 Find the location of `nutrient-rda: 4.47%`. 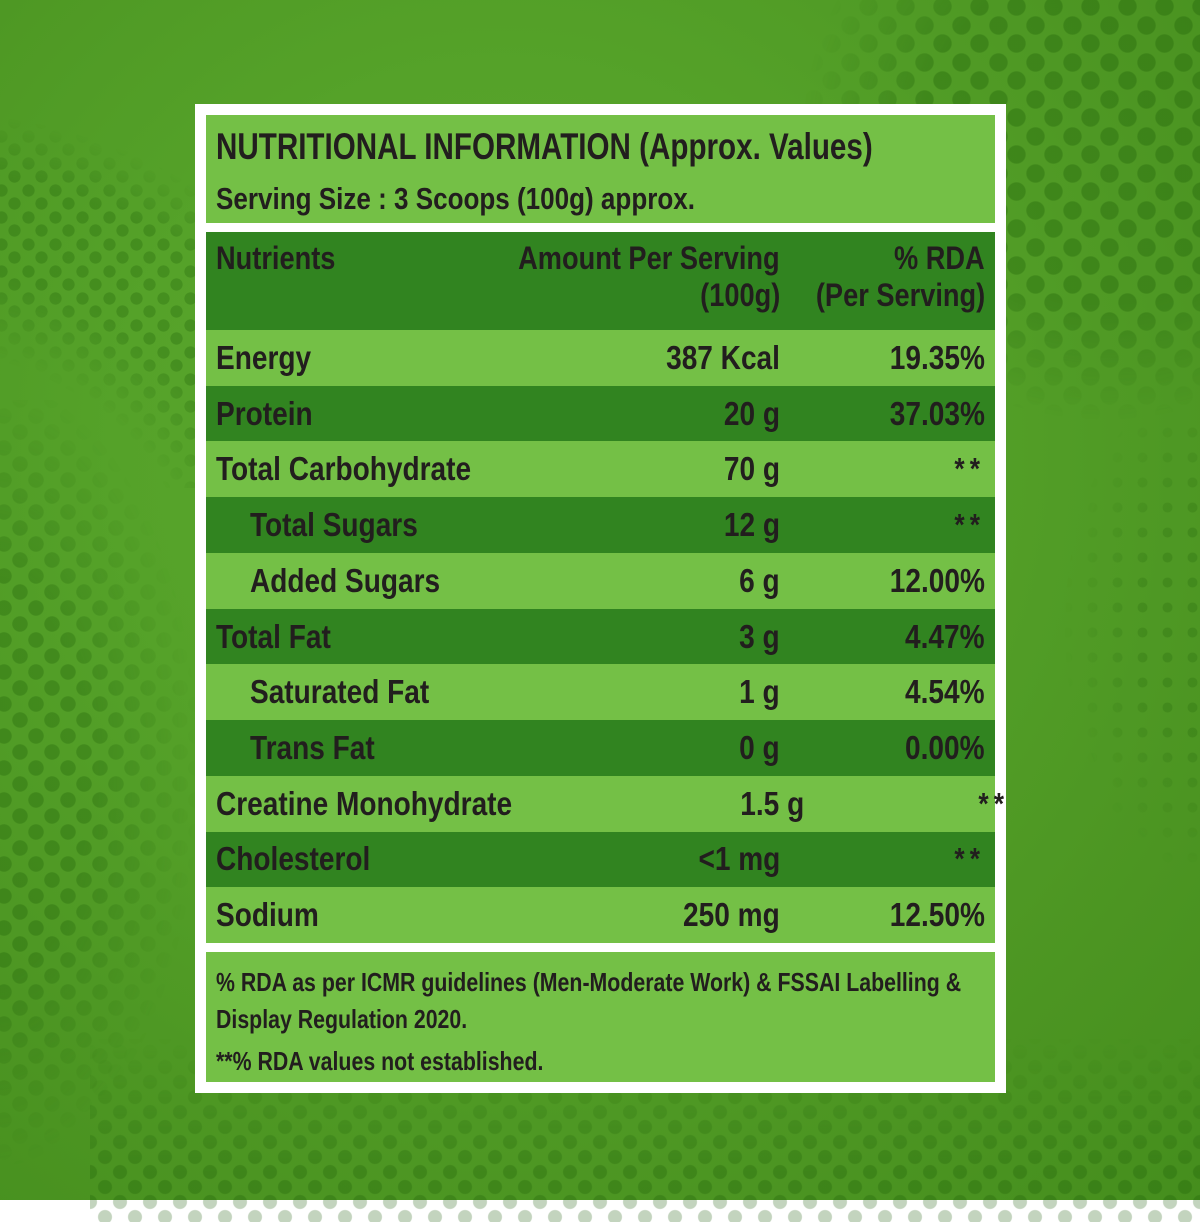

nutrient-rda: 4.47% is located at coordinates (945, 636).